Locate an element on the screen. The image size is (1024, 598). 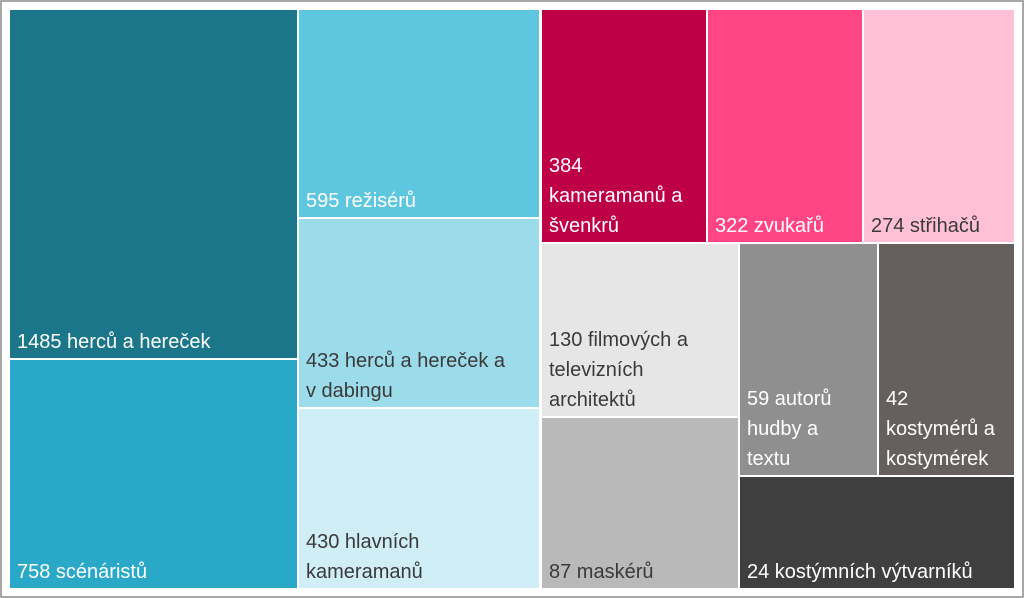
treemap-tile-label: 42 kostymérů a kostymérek is located at coordinates (941, 429).